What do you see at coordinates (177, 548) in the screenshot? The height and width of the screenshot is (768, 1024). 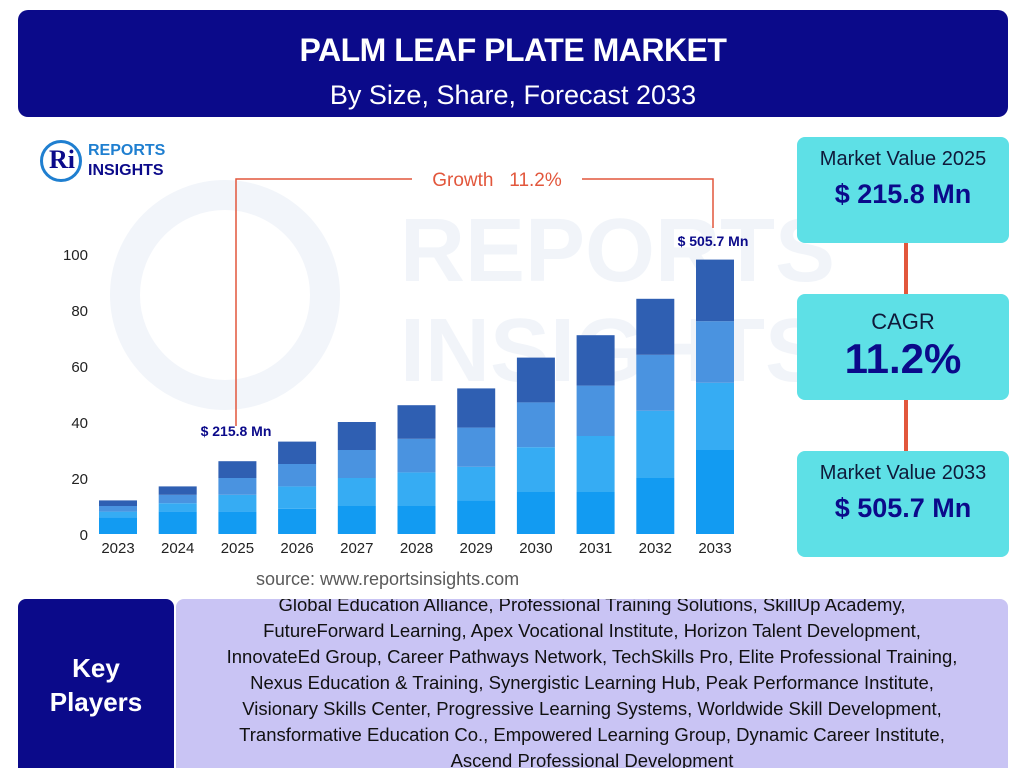 I see `x-tick-label: 2024` at bounding box center [177, 548].